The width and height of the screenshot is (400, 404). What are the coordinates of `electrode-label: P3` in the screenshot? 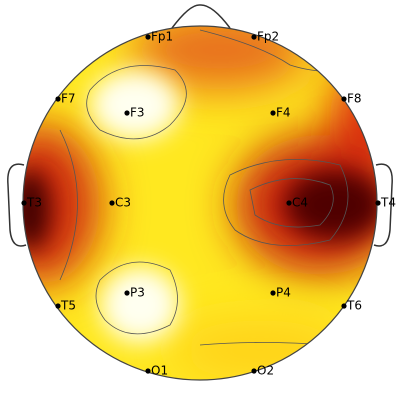 It's located at (137, 293).